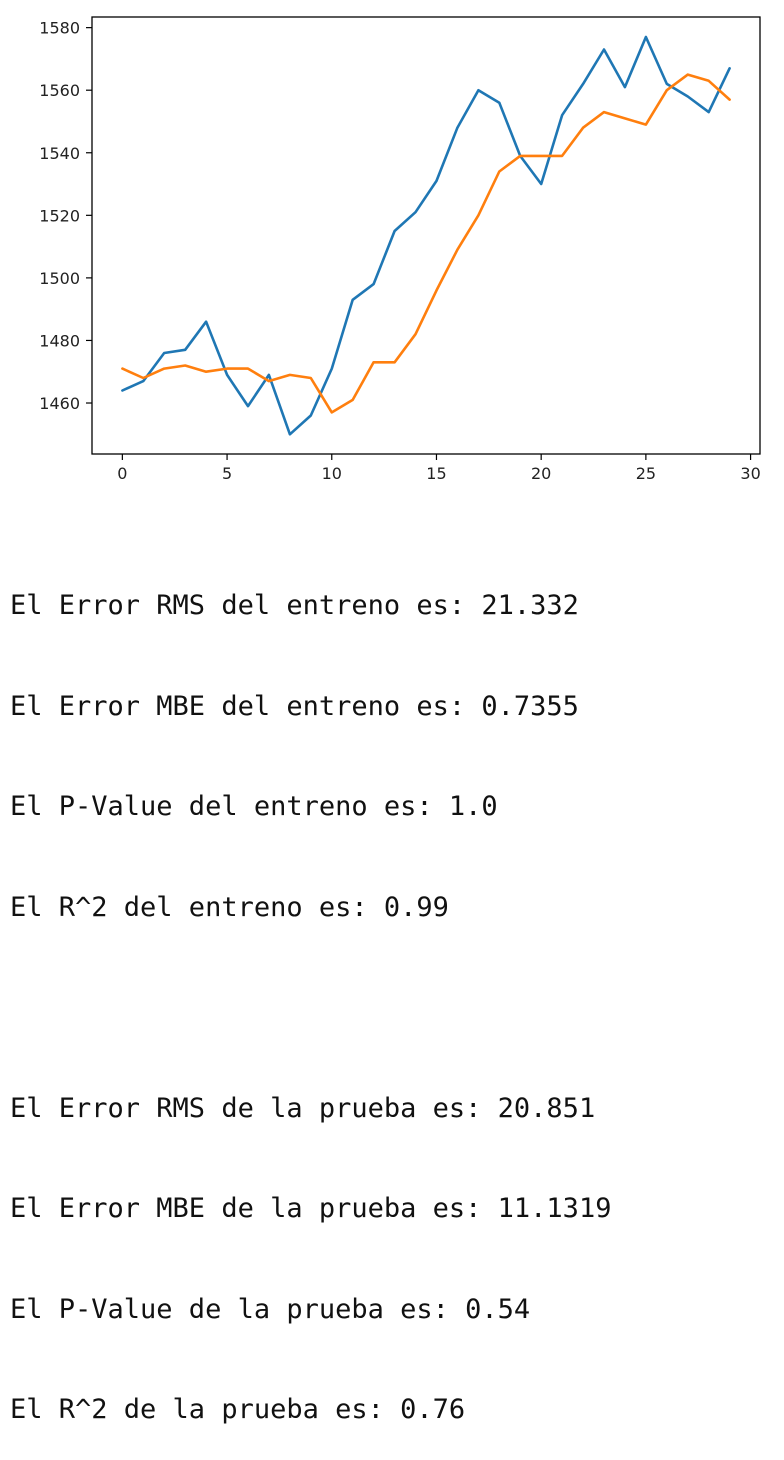  Describe the element at coordinates (59, 278) in the screenshot. I see `y-tick-label: 1500` at that location.